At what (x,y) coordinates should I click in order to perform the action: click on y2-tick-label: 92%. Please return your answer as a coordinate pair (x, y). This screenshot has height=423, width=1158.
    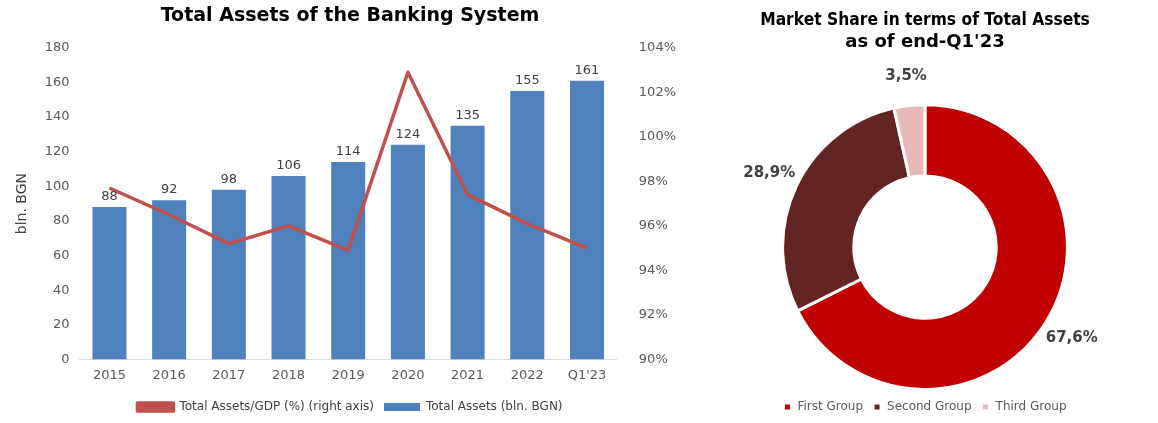
    Looking at the image, I should click on (653, 314).